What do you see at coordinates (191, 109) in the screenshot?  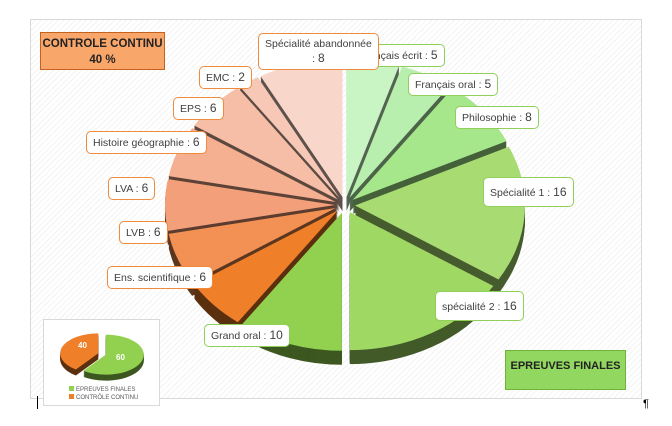 I see `data-label-name: EPS` at bounding box center [191, 109].